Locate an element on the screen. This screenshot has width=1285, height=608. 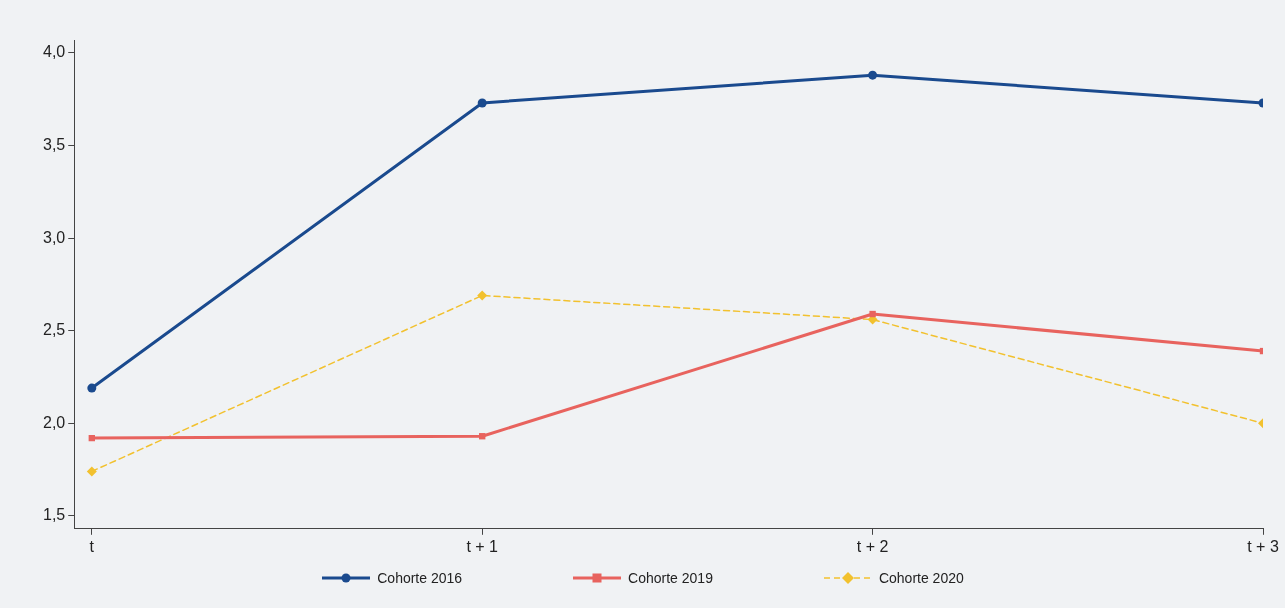
y-tick-label: 3,5 is located at coordinates (54, 144).